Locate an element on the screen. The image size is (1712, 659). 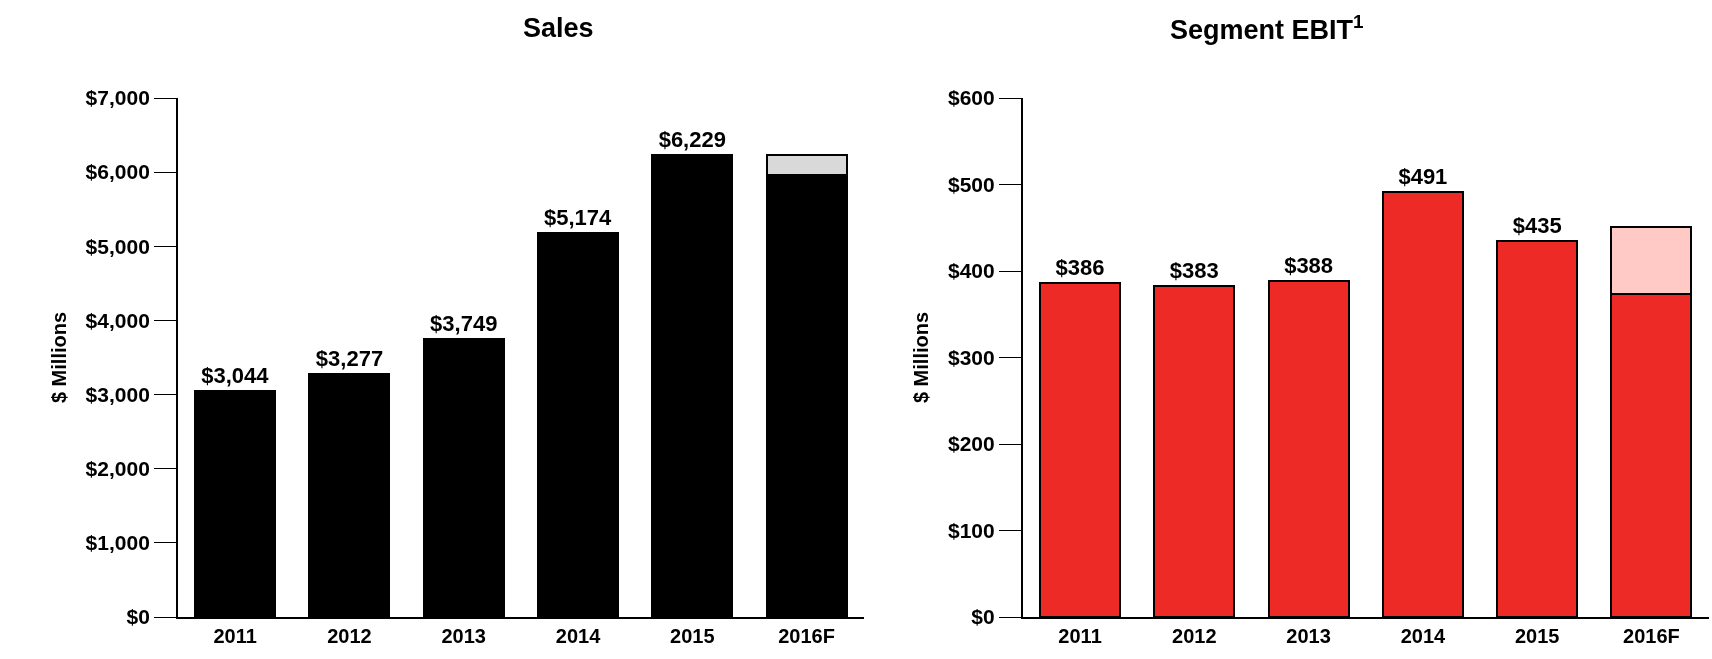
data-label: $388 is located at coordinates (1309, 266).